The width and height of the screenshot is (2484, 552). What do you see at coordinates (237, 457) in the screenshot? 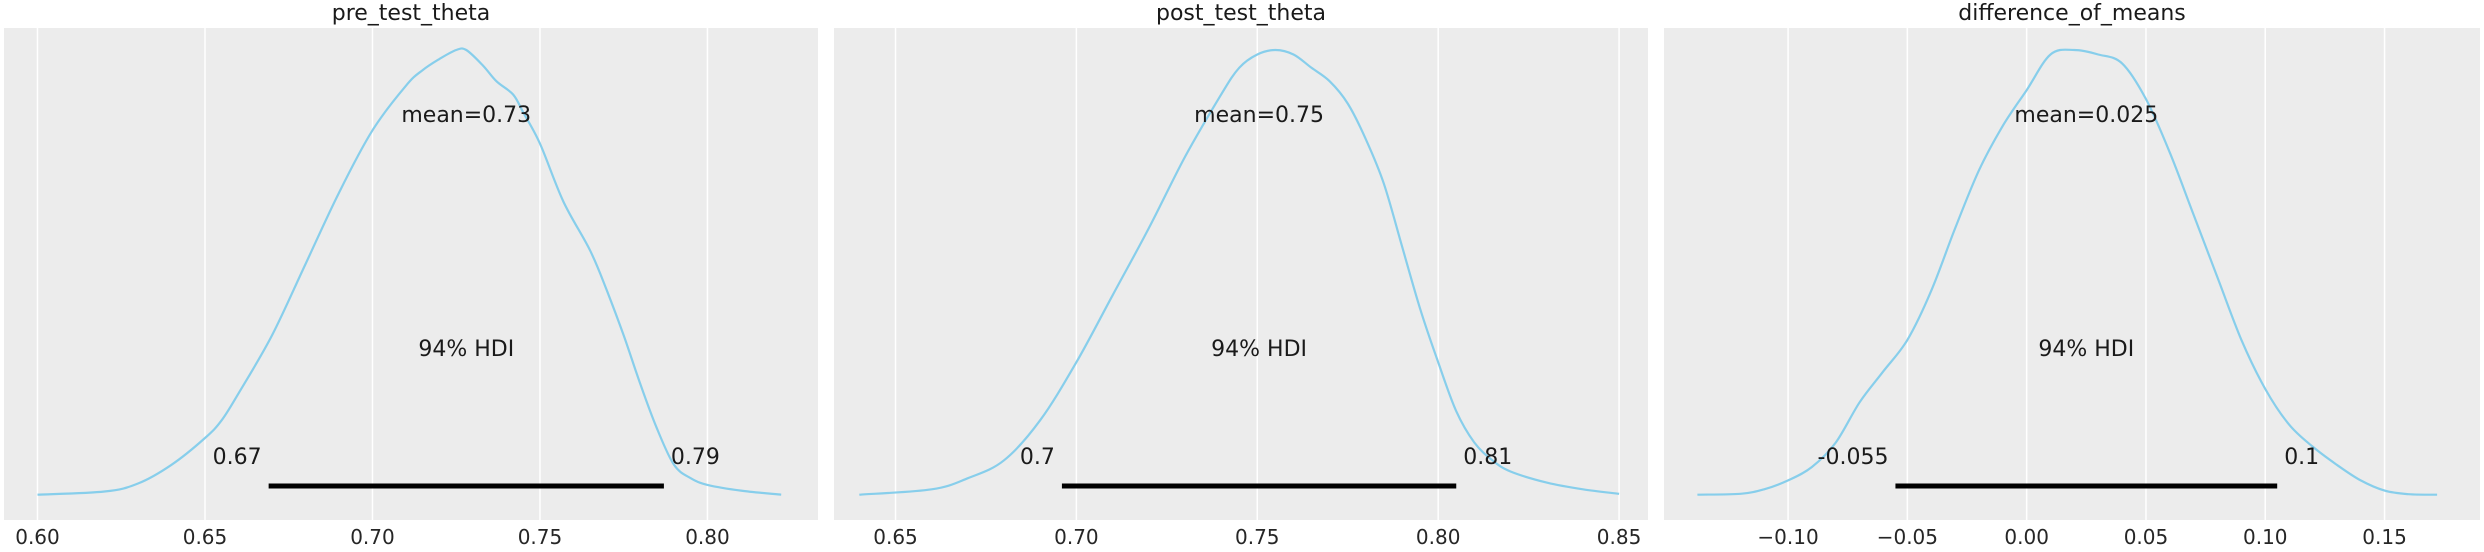
I see `hdi-low-label: 0.67` at bounding box center [237, 457].